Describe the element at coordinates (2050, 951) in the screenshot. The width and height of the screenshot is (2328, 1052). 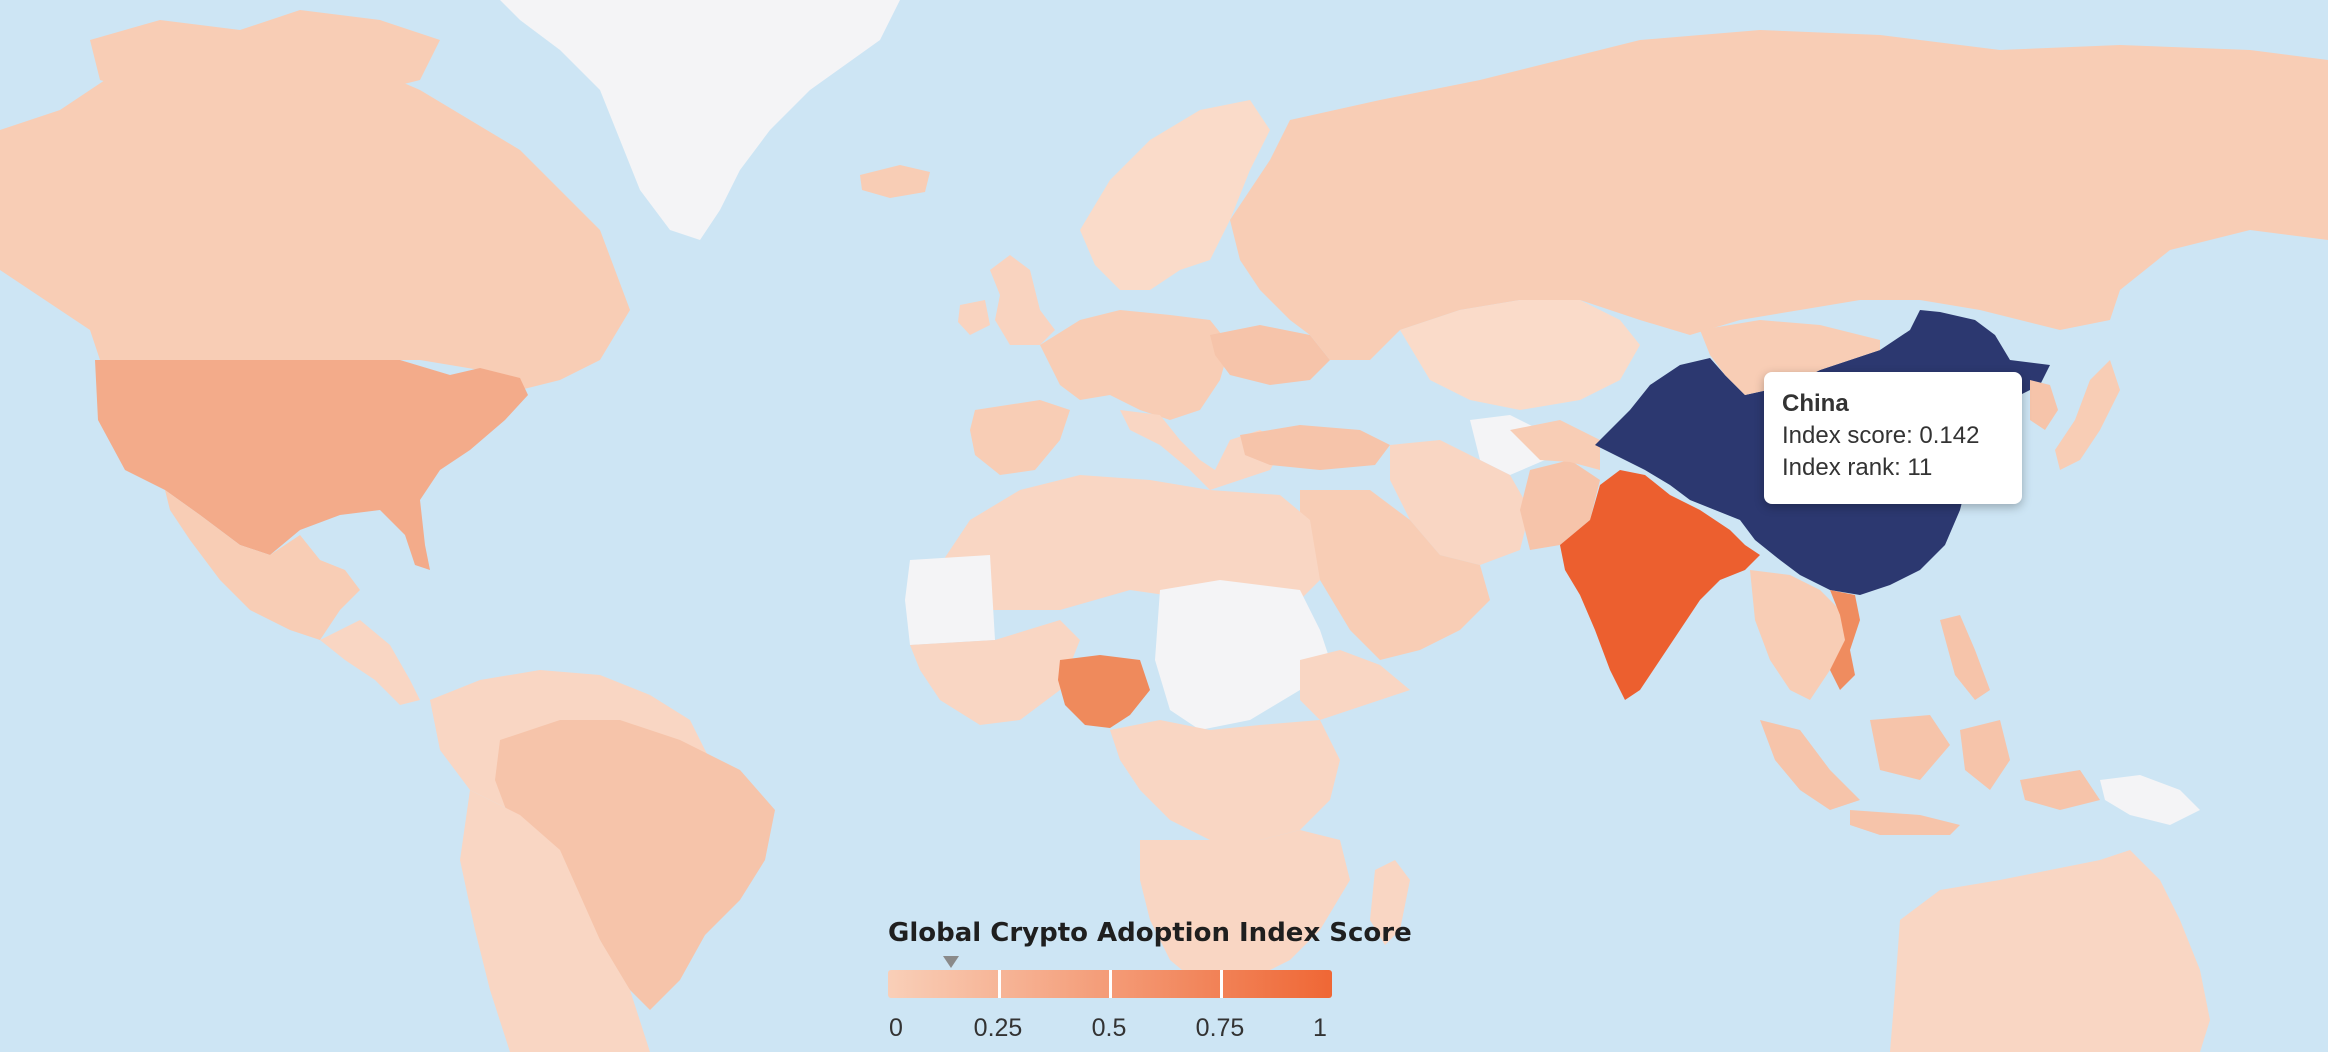
I see `country-australia` at that location.